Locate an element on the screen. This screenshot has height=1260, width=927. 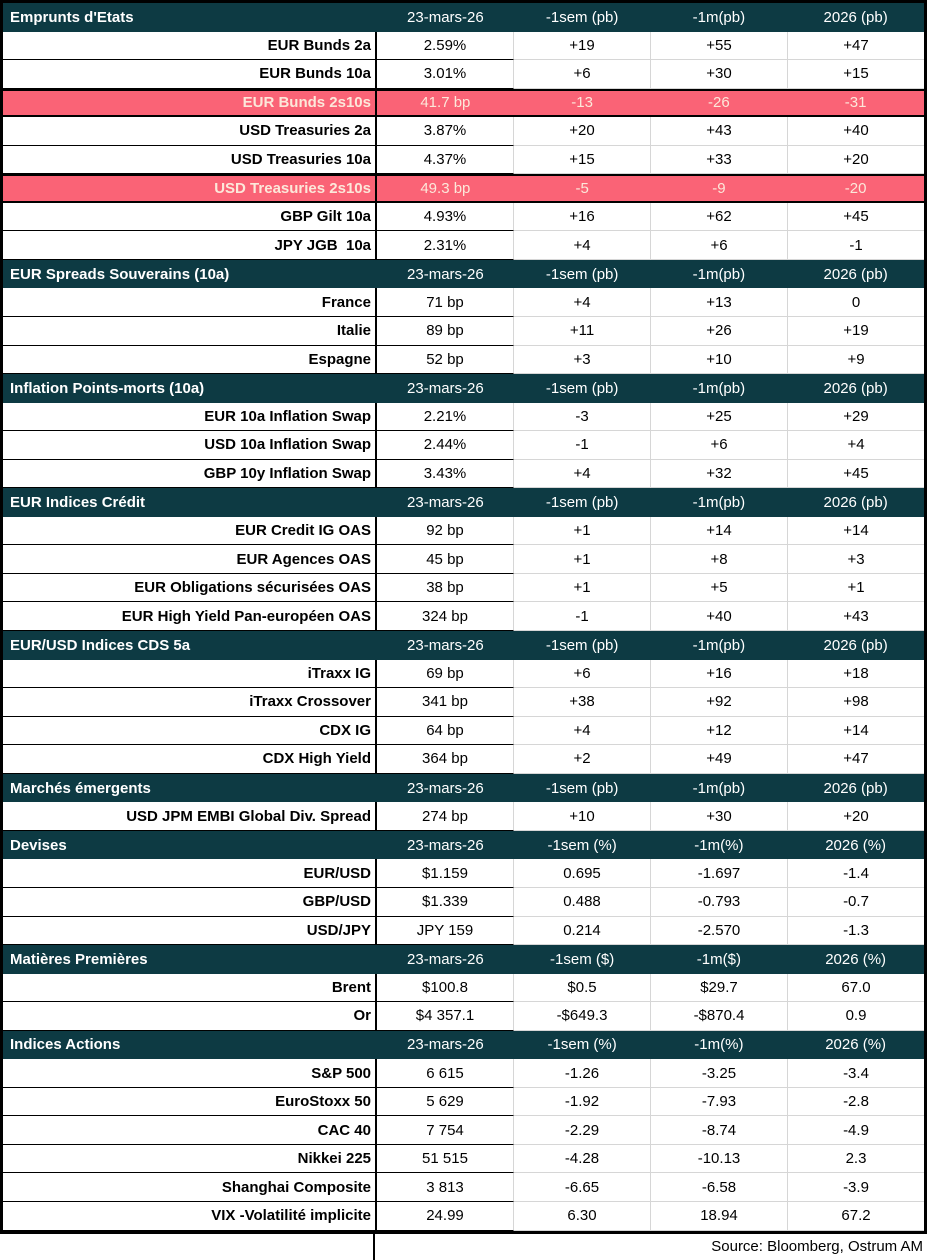
cell-value: -20 is located at coordinates (855, 189).